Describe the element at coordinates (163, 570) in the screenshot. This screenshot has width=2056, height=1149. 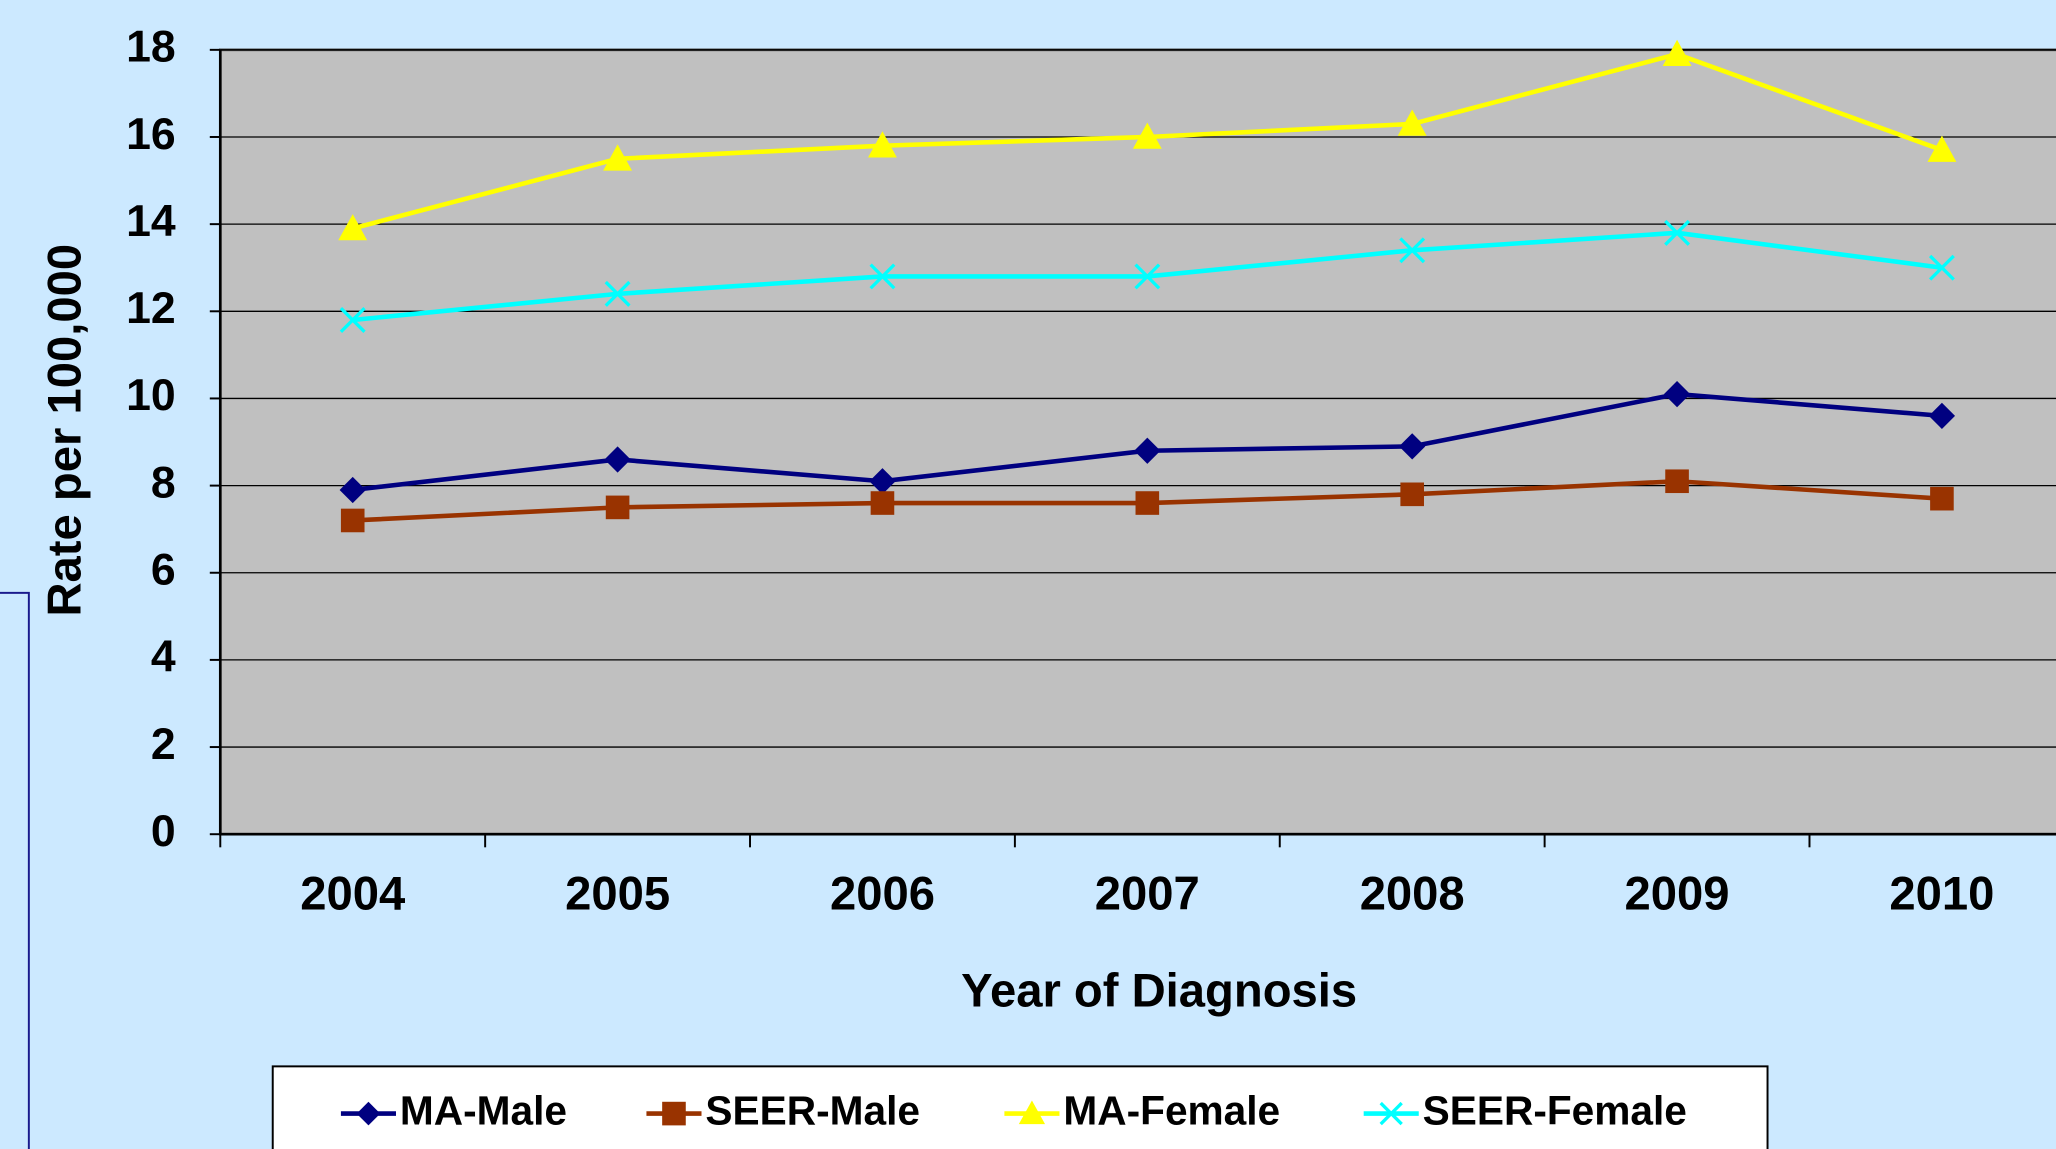
I see `y-tick-label: 6` at that location.